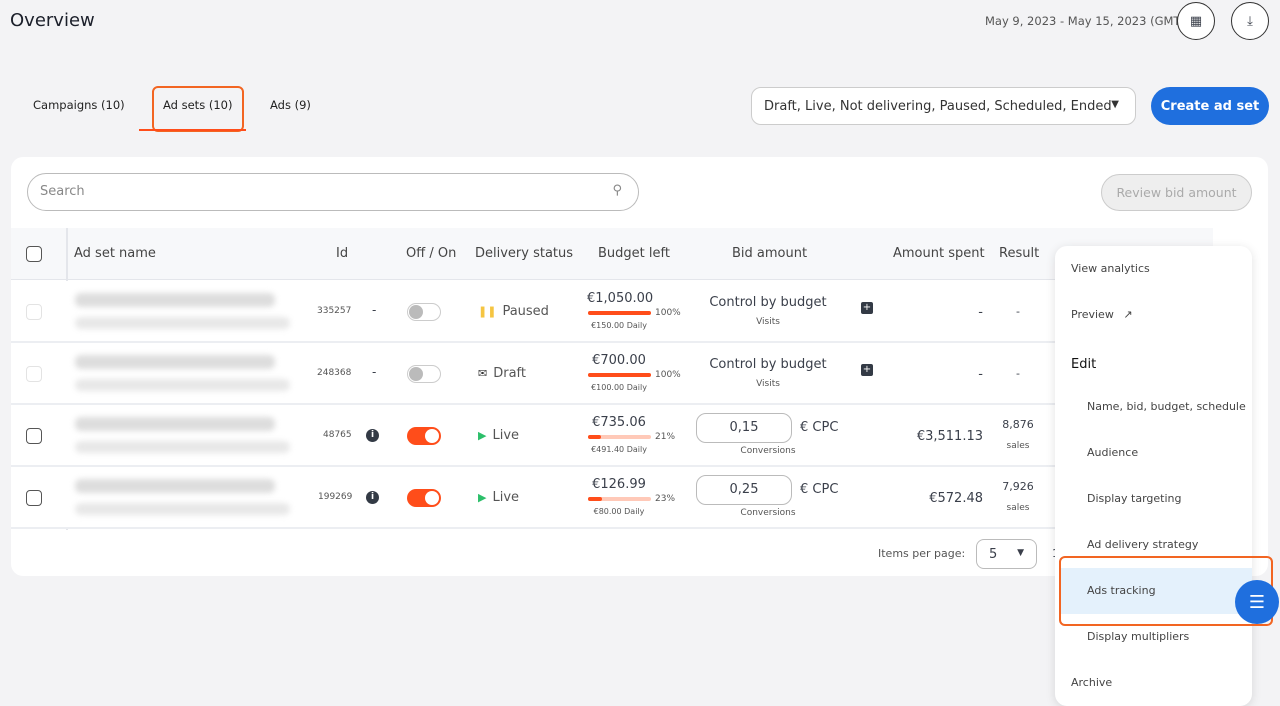 The image size is (1280, 706). I want to click on ad-set-id: 248368, so click(334, 373).